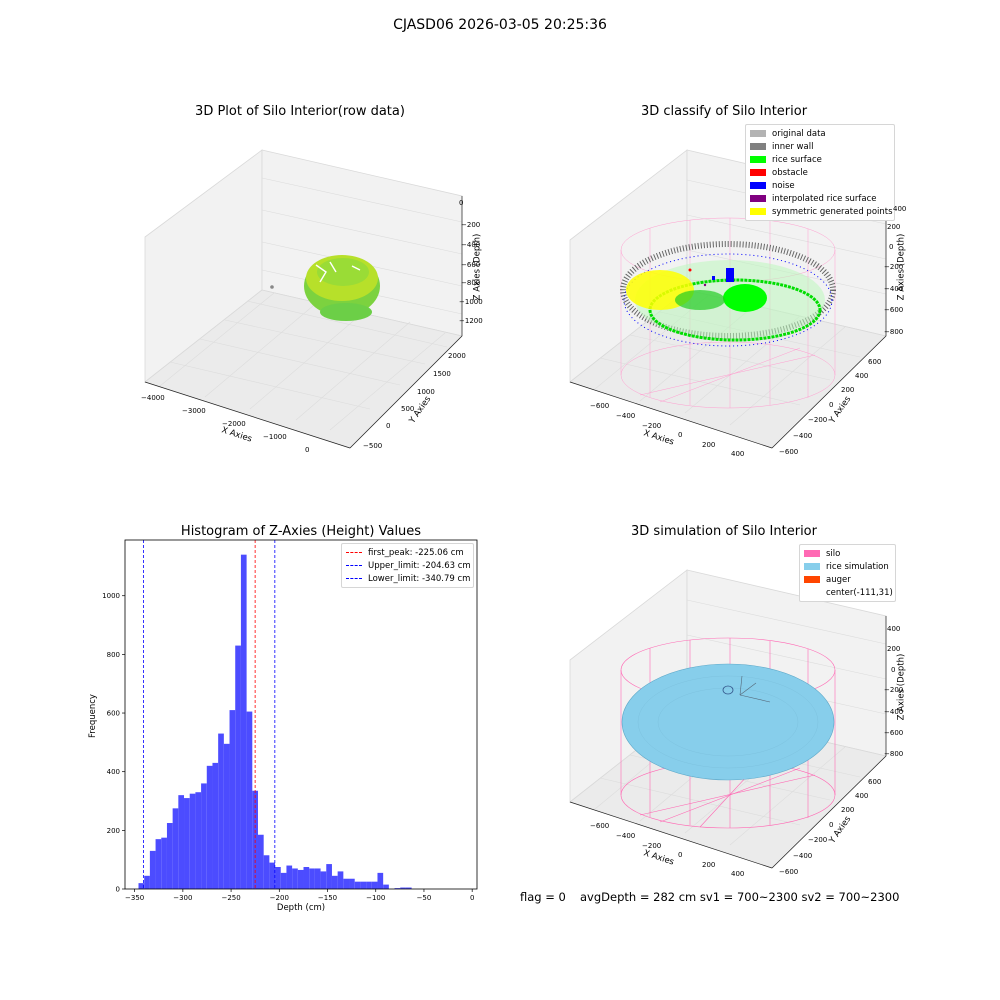 The height and width of the screenshot is (1000, 1000). What do you see at coordinates (803, 856) in the screenshot?
I see `panel4-ytick: −400` at bounding box center [803, 856].